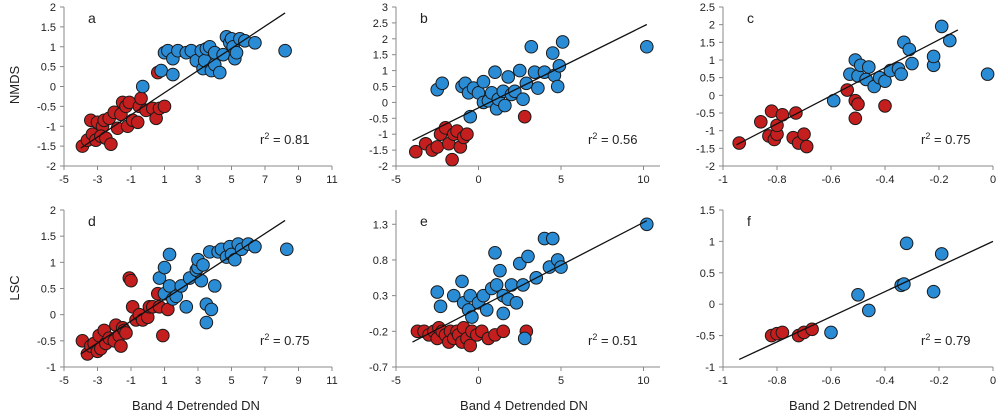 Image resolution: width=1000 pixels, height=419 pixels. What do you see at coordinates (939, 180) in the screenshot?
I see `x-tick-label: -0.2` at bounding box center [939, 180].